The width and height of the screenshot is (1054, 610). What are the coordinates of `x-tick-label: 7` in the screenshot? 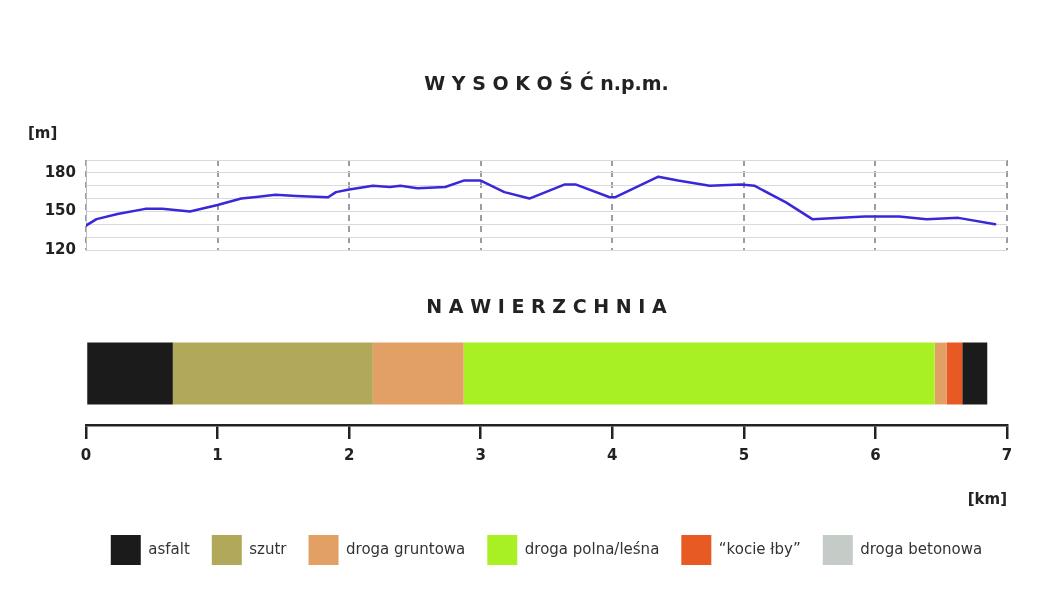 It's located at (1007, 454).